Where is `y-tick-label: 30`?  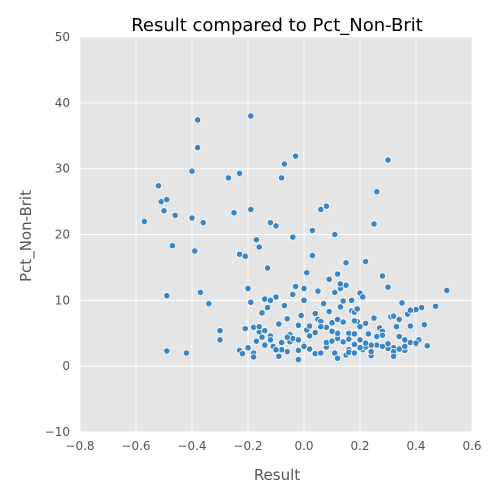
y-tick-label: 30 is located at coordinates (62, 169).